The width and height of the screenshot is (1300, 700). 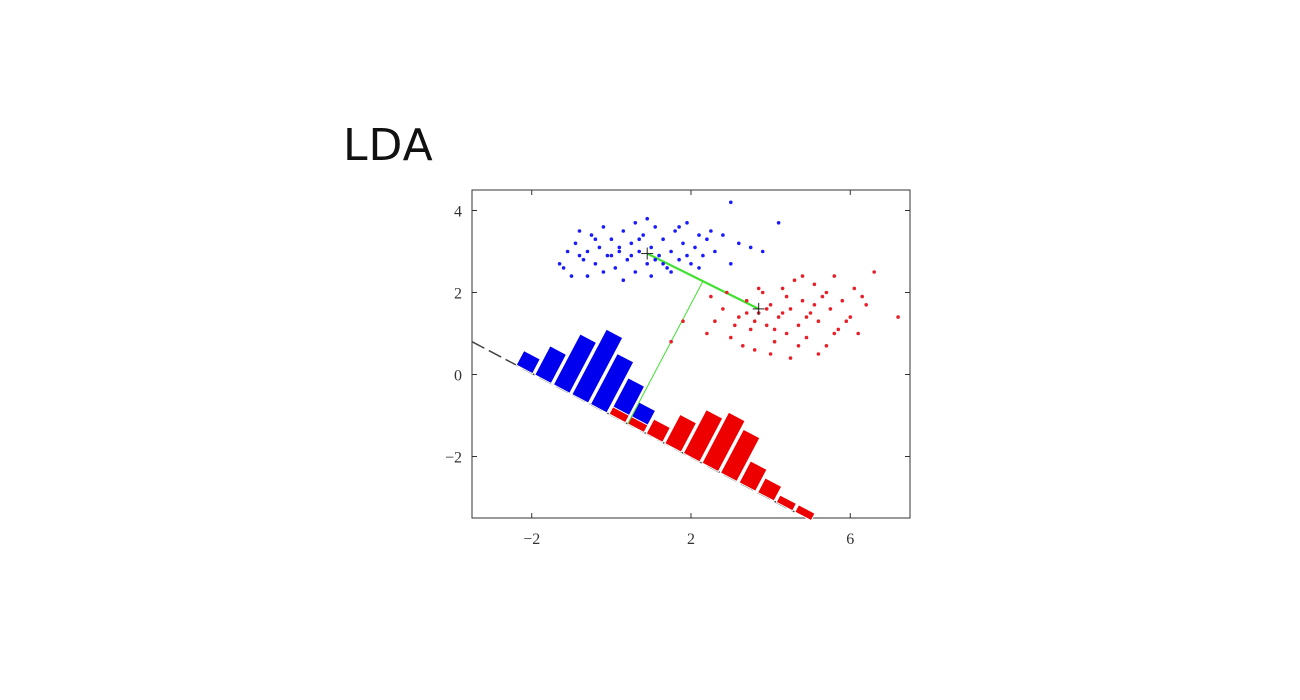 I want to click on y-tick-label: −2, so click(x=453, y=458).